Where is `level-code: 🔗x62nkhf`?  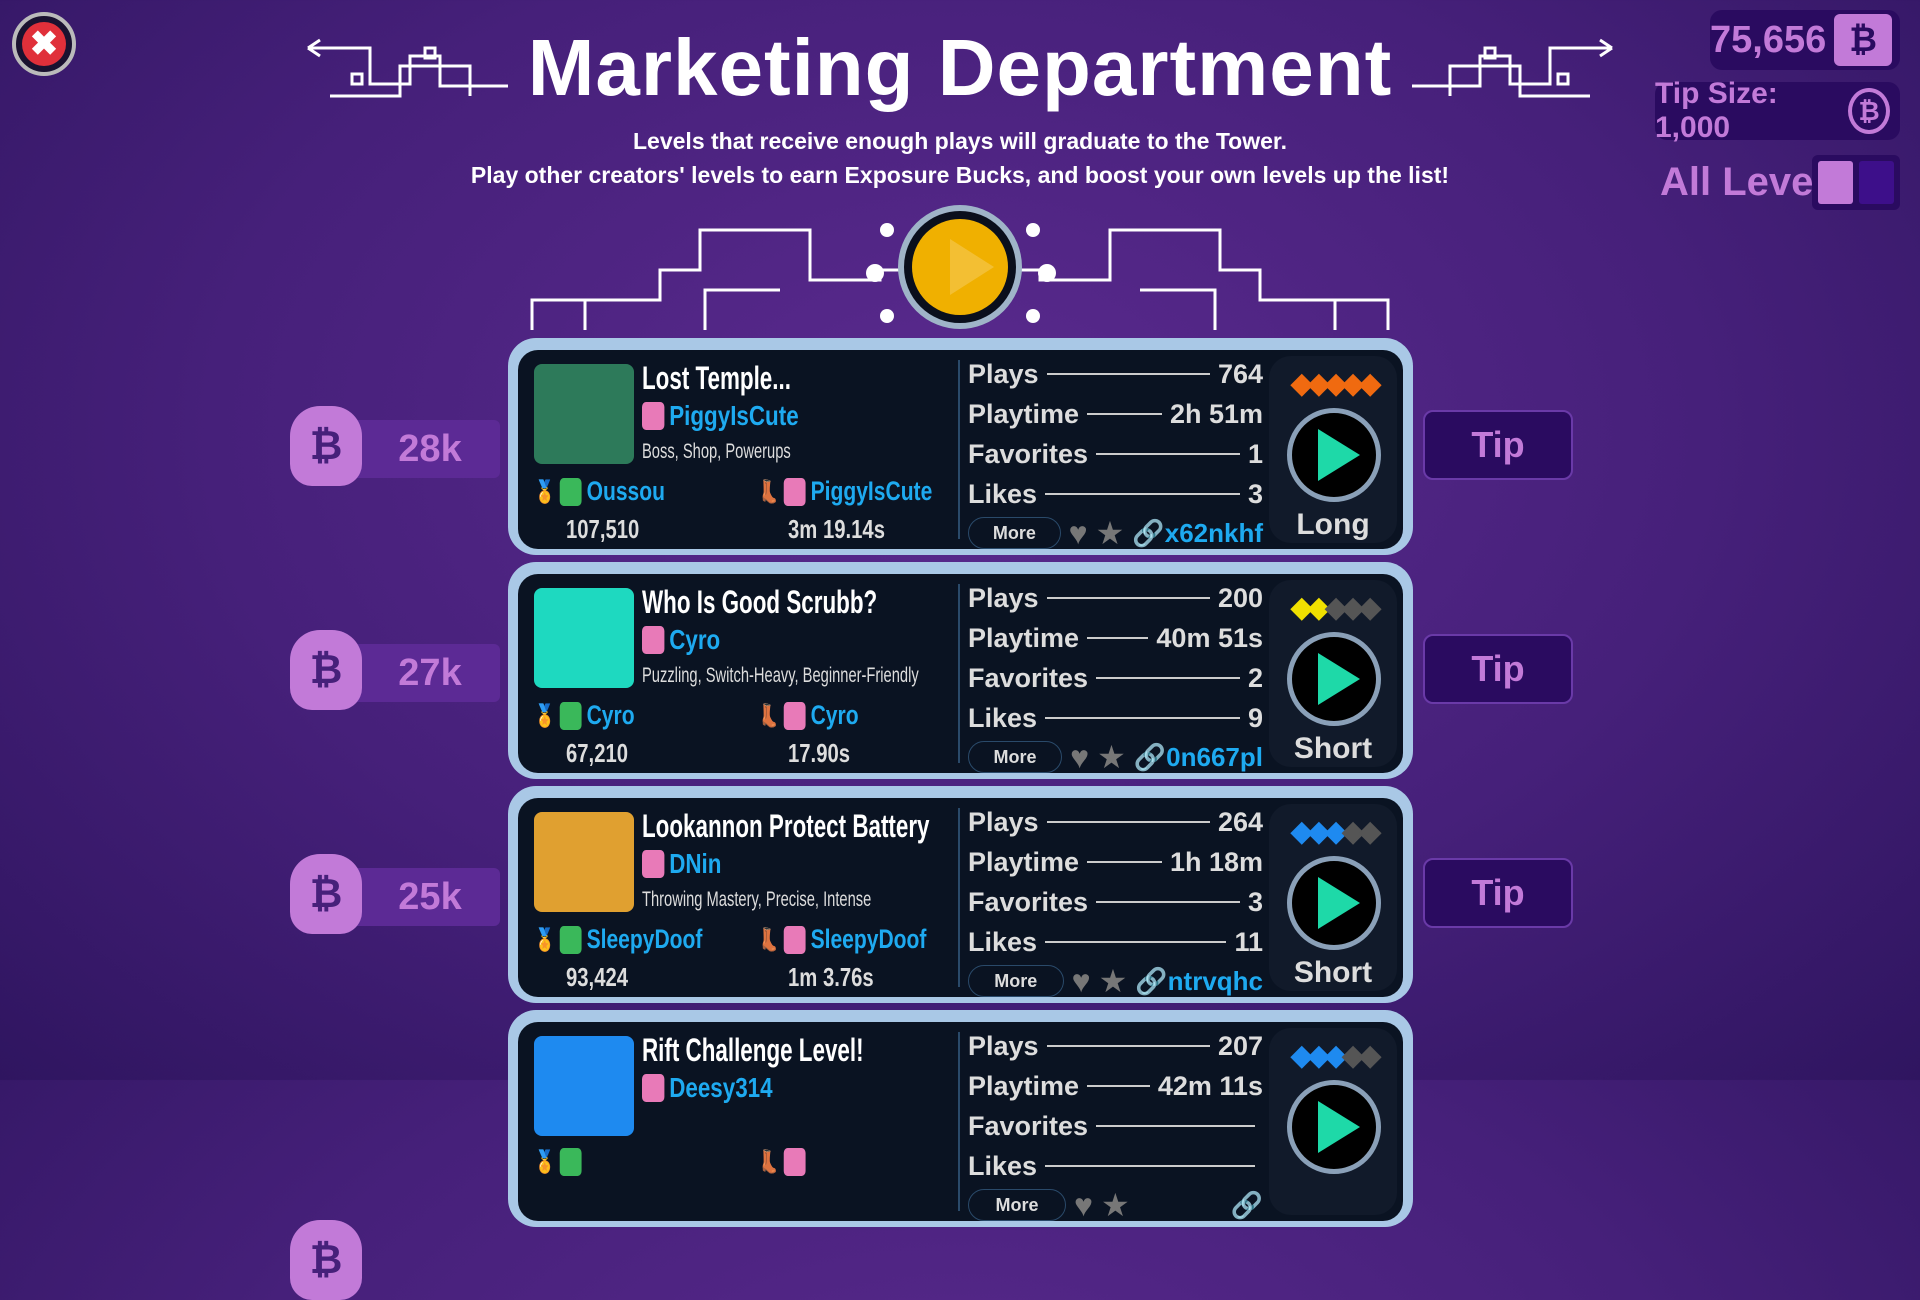
level-code: 🔗x62nkhf is located at coordinates (1197, 532).